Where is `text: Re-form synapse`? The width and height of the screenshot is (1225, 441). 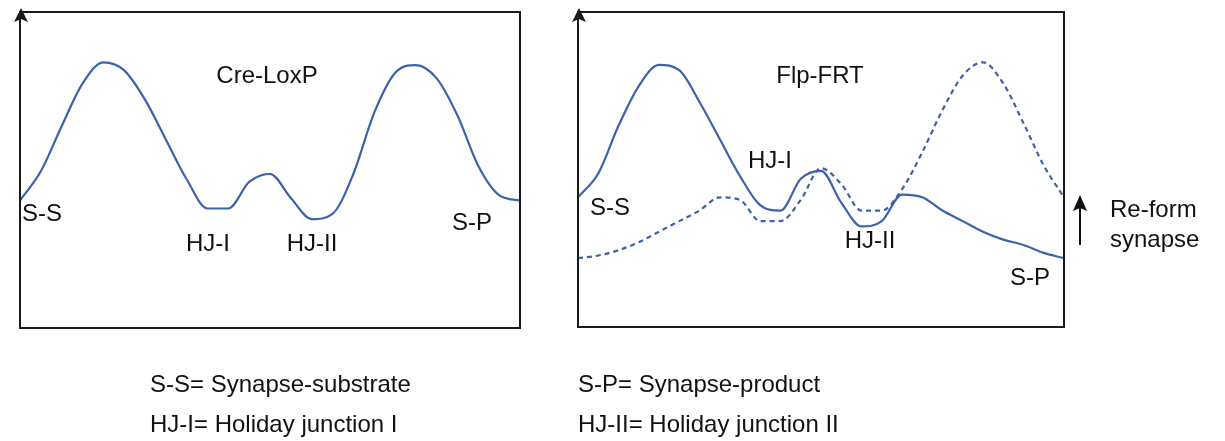
text: Re-form synapse is located at coordinates (1155, 224).